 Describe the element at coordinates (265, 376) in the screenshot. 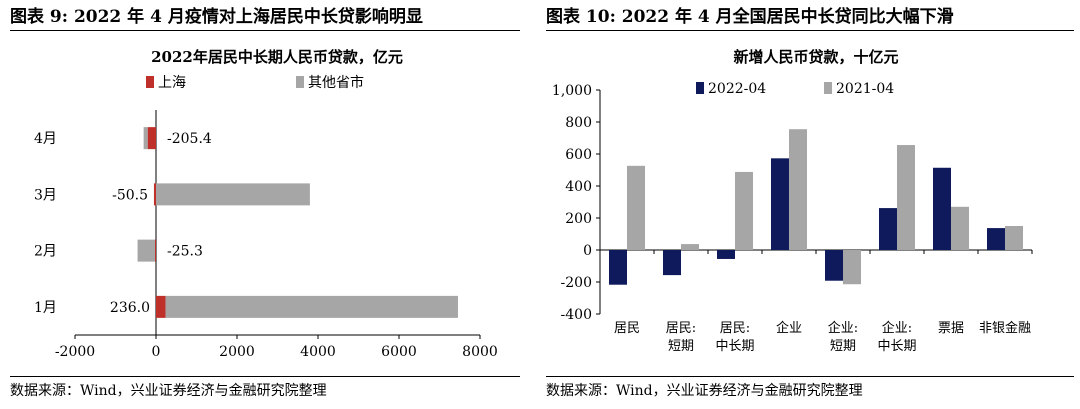

I see `figure-9-bottom-rule` at that location.